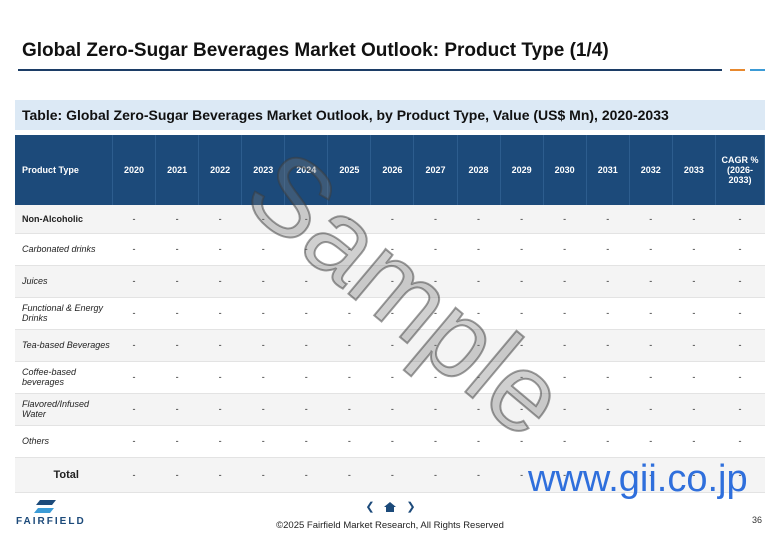 This screenshot has width=780, height=540. I want to click on column-header: 2029, so click(522, 170).